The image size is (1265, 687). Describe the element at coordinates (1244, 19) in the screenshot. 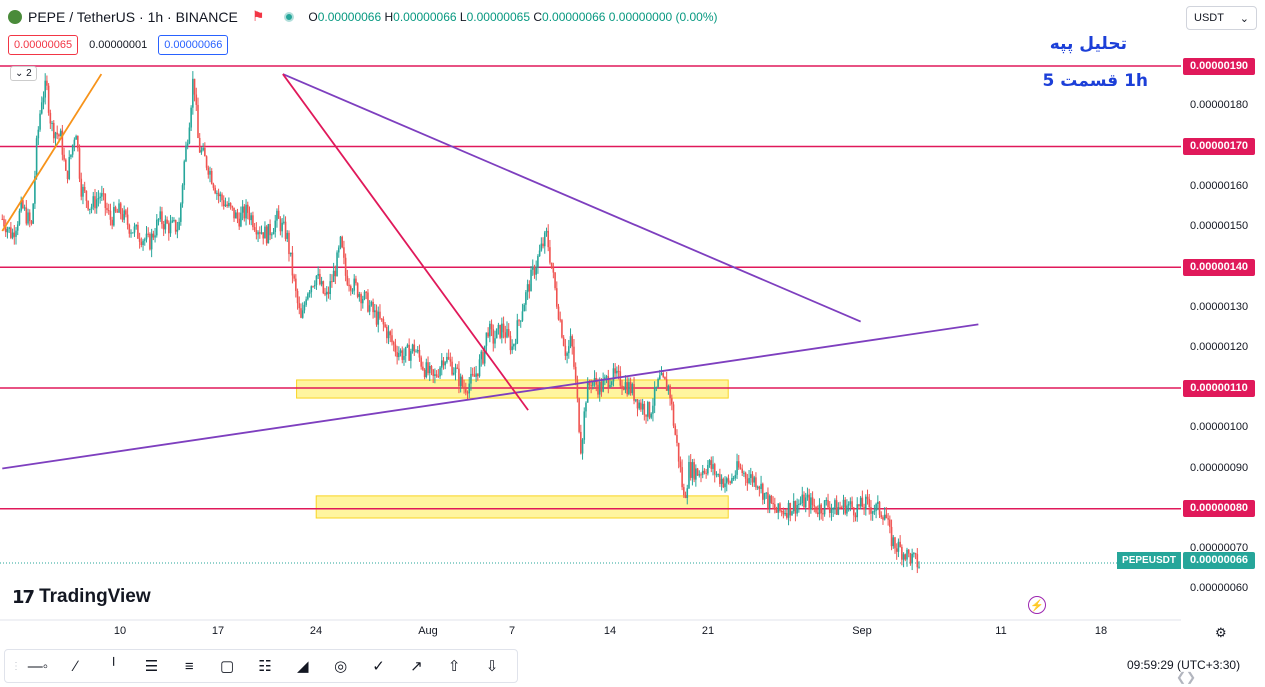

I see `chevron-down-icon: ⌄` at that location.